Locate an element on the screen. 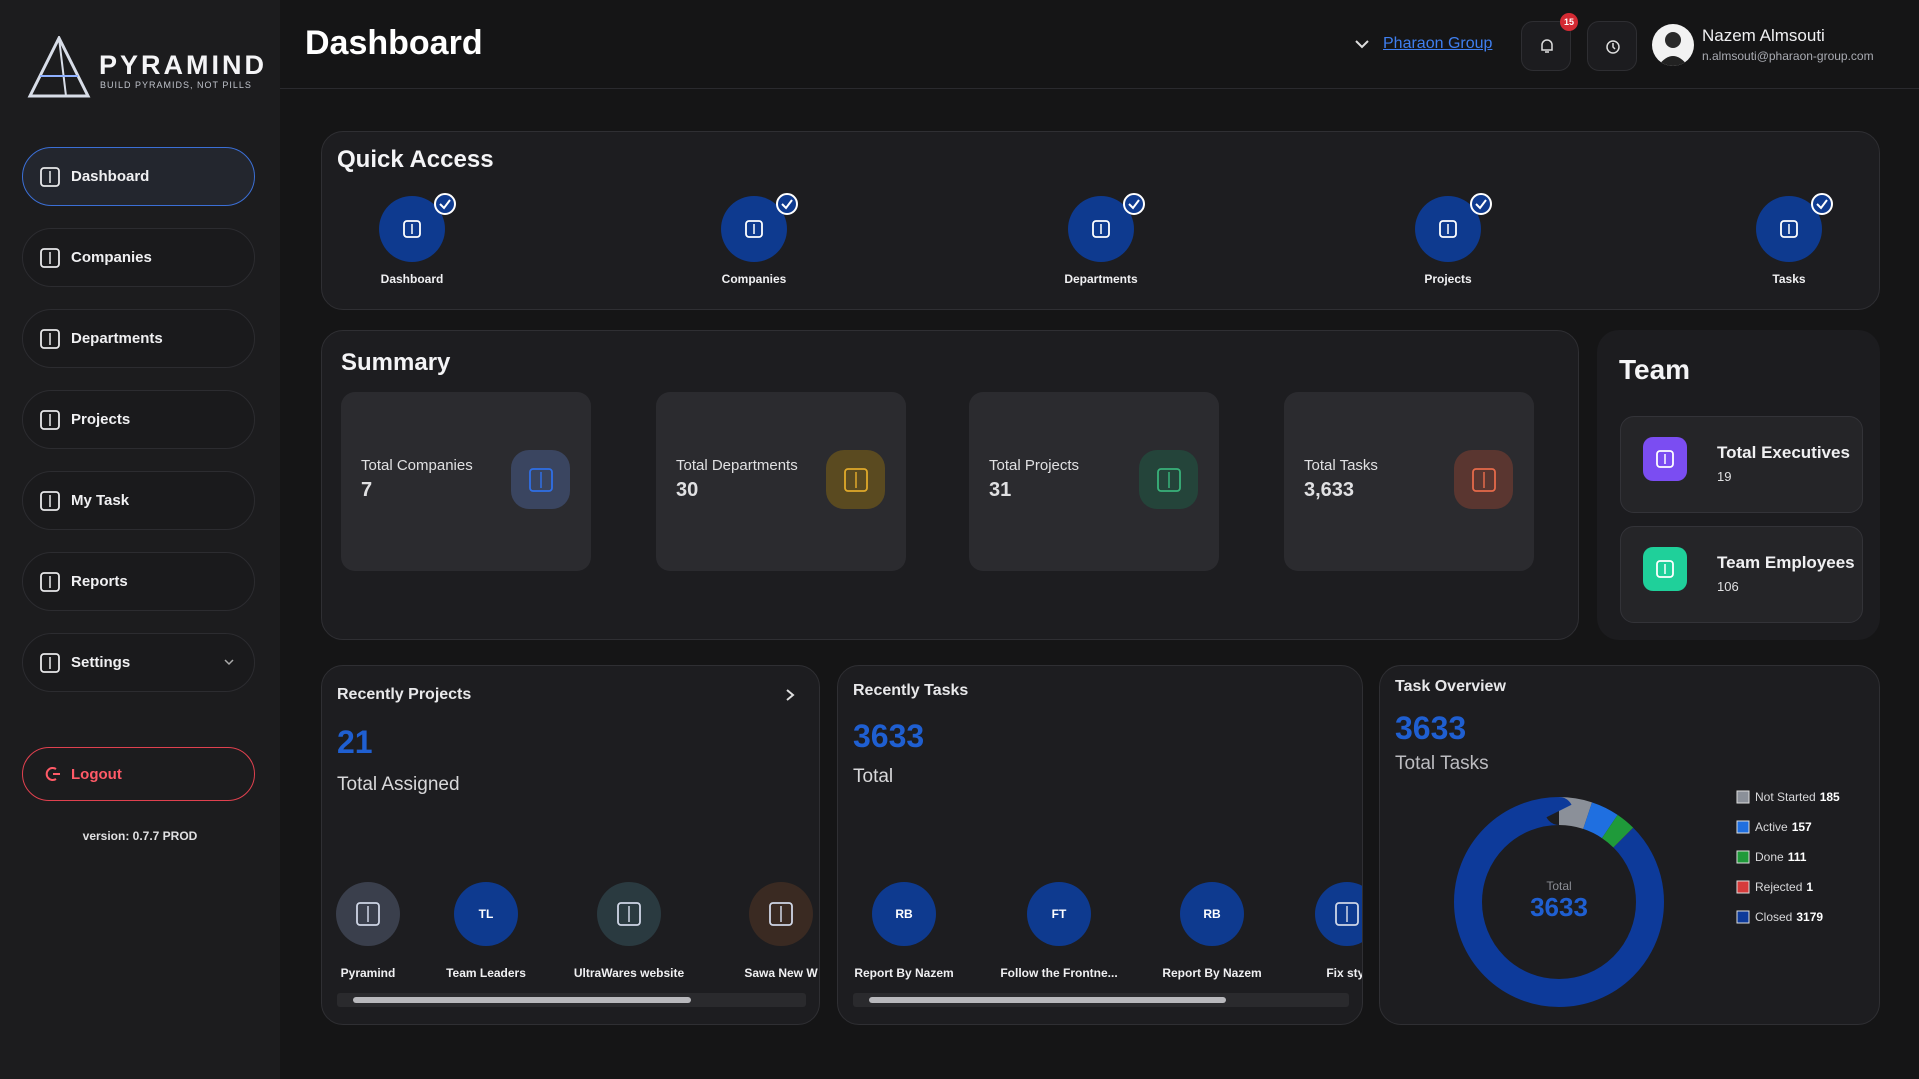 The height and width of the screenshot is (1079, 1919). carousel-item: Fix styl is located at coordinates (1317, 931).